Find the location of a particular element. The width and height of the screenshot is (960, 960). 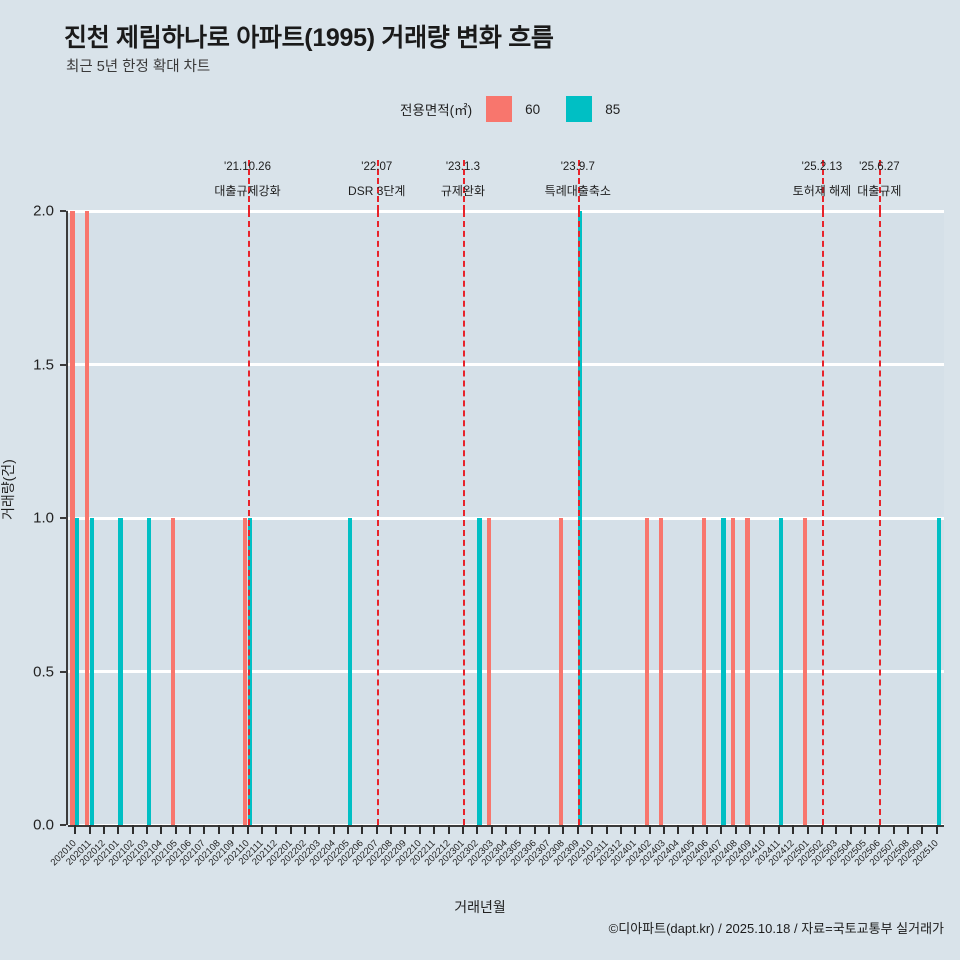

event-desc-202301: 규제완화 is located at coordinates (462, 191).